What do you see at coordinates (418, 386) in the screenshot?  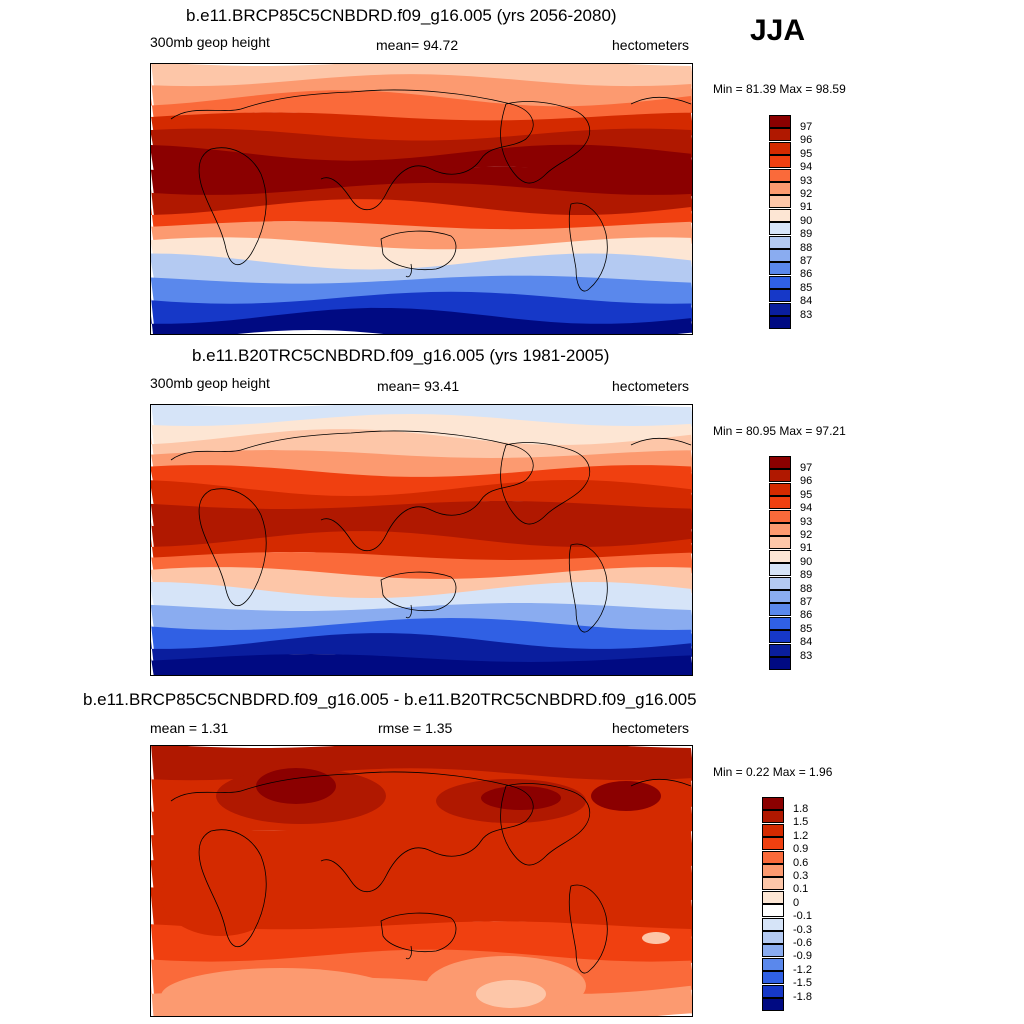 I see `panel-2-mean: mean= 93.41` at bounding box center [418, 386].